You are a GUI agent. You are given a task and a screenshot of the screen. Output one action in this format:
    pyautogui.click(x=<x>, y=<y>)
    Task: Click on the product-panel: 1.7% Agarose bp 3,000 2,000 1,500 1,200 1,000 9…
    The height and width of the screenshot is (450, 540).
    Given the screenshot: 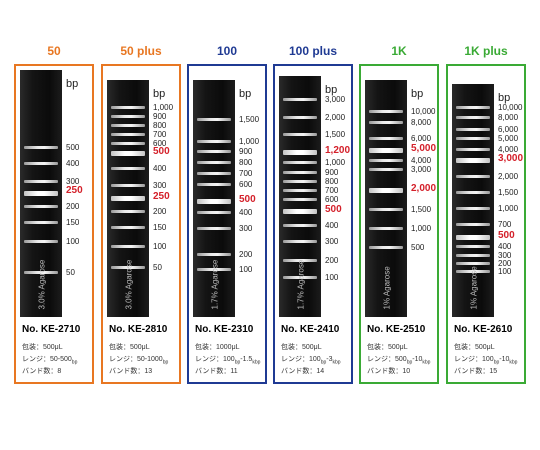 What is the action you would take?
    pyautogui.click(x=313, y=224)
    